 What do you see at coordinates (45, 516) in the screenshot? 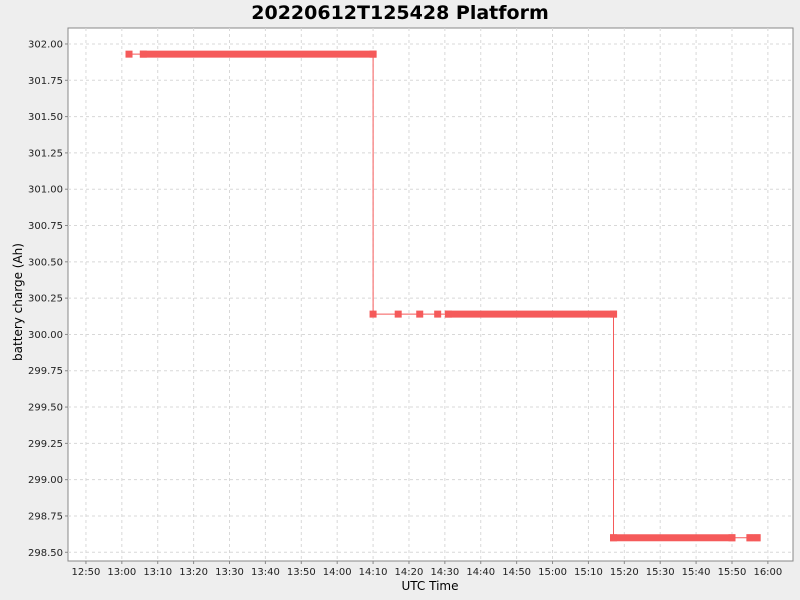
I see `y-tick-label: 298.75` at bounding box center [45, 516].